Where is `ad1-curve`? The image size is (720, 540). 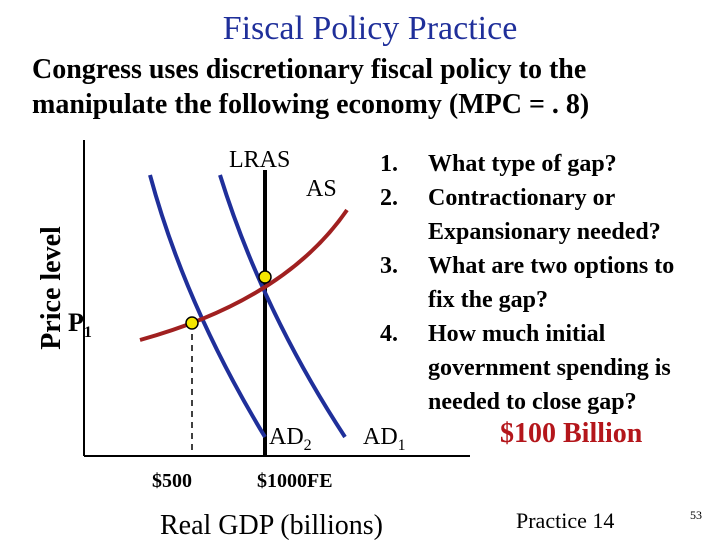
ad1-curve is located at coordinates (207, 306).